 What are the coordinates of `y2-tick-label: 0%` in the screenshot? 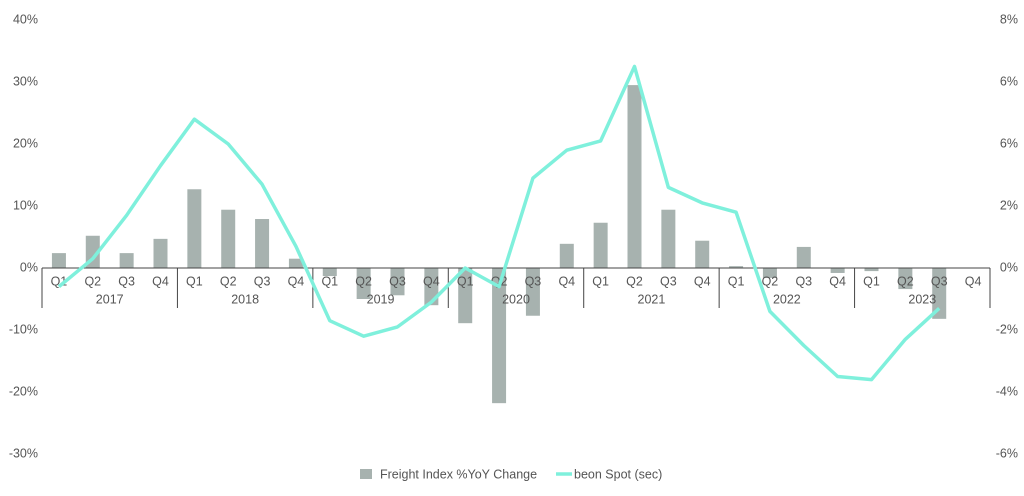 It's located at (1009, 267).